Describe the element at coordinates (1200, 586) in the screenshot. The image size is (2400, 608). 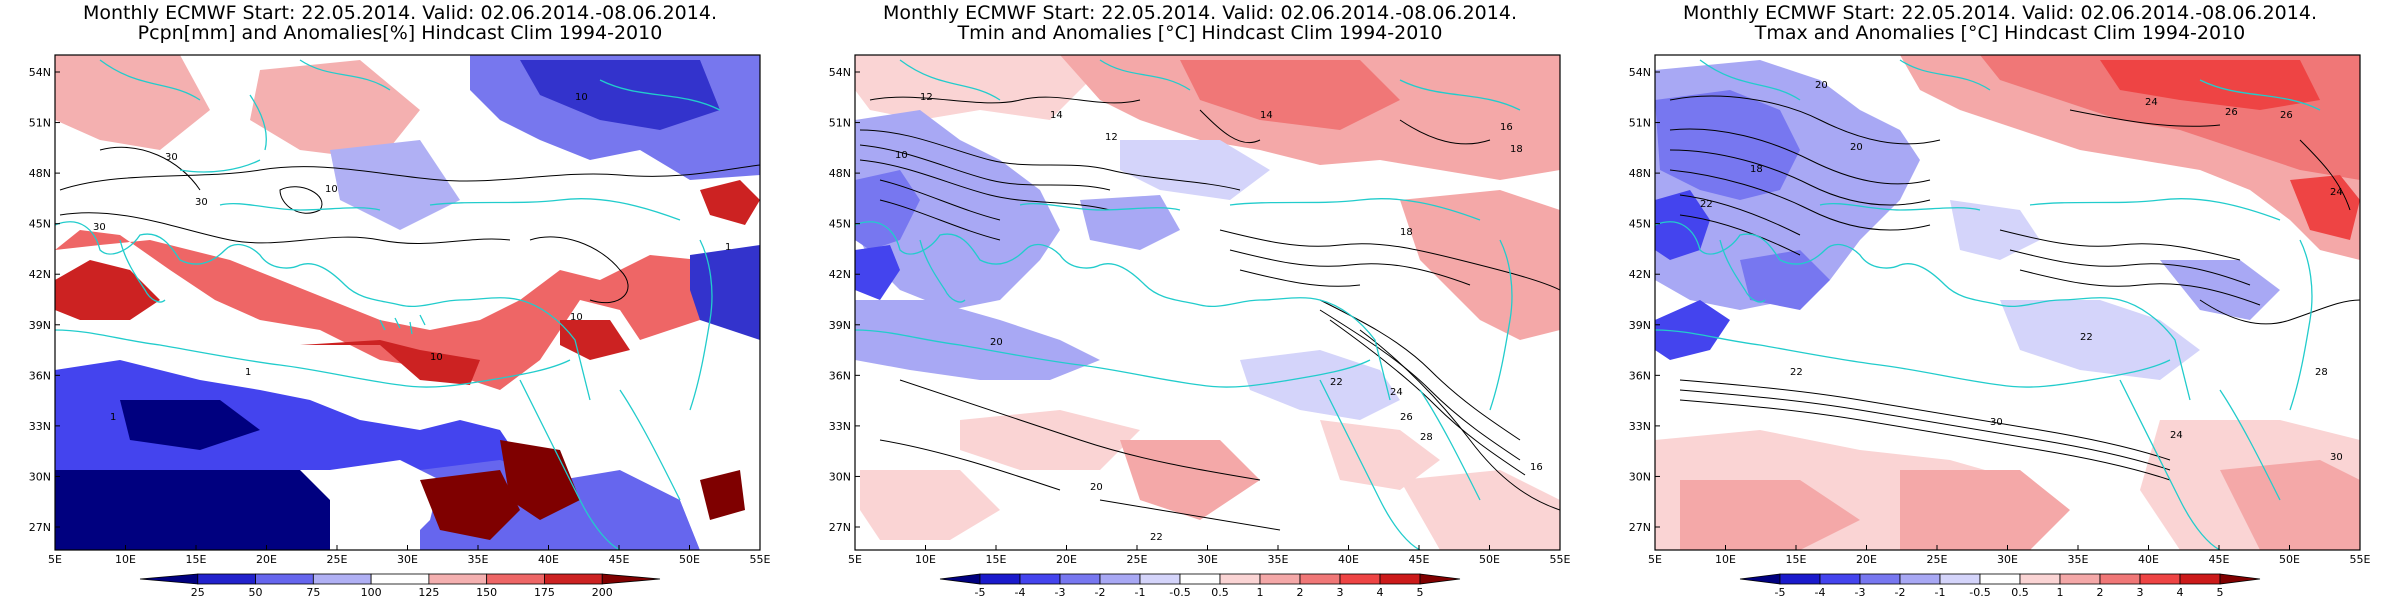
I see `tmin-colorbar: -5 -4 -3 -2 -1 -0.5 0.5 1 2 3 4 5` at that location.